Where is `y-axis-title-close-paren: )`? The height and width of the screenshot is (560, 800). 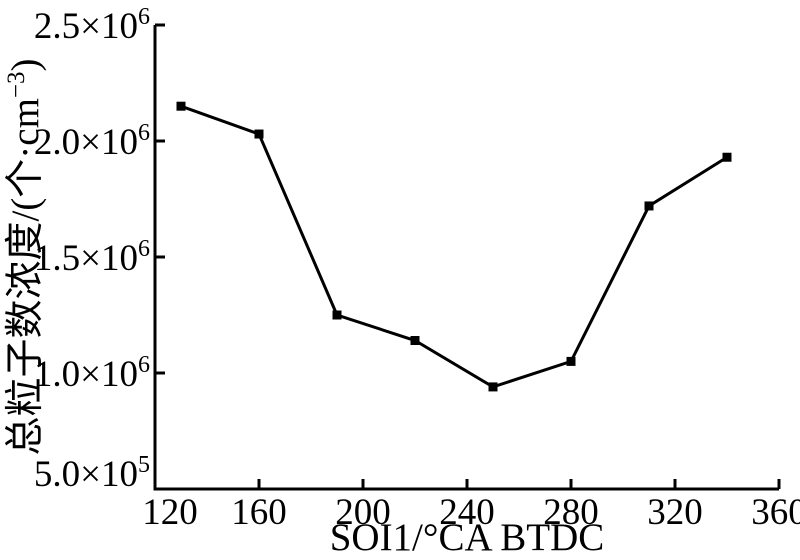
y-axis-title-close-paren: ) is located at coordinates (25, 64).